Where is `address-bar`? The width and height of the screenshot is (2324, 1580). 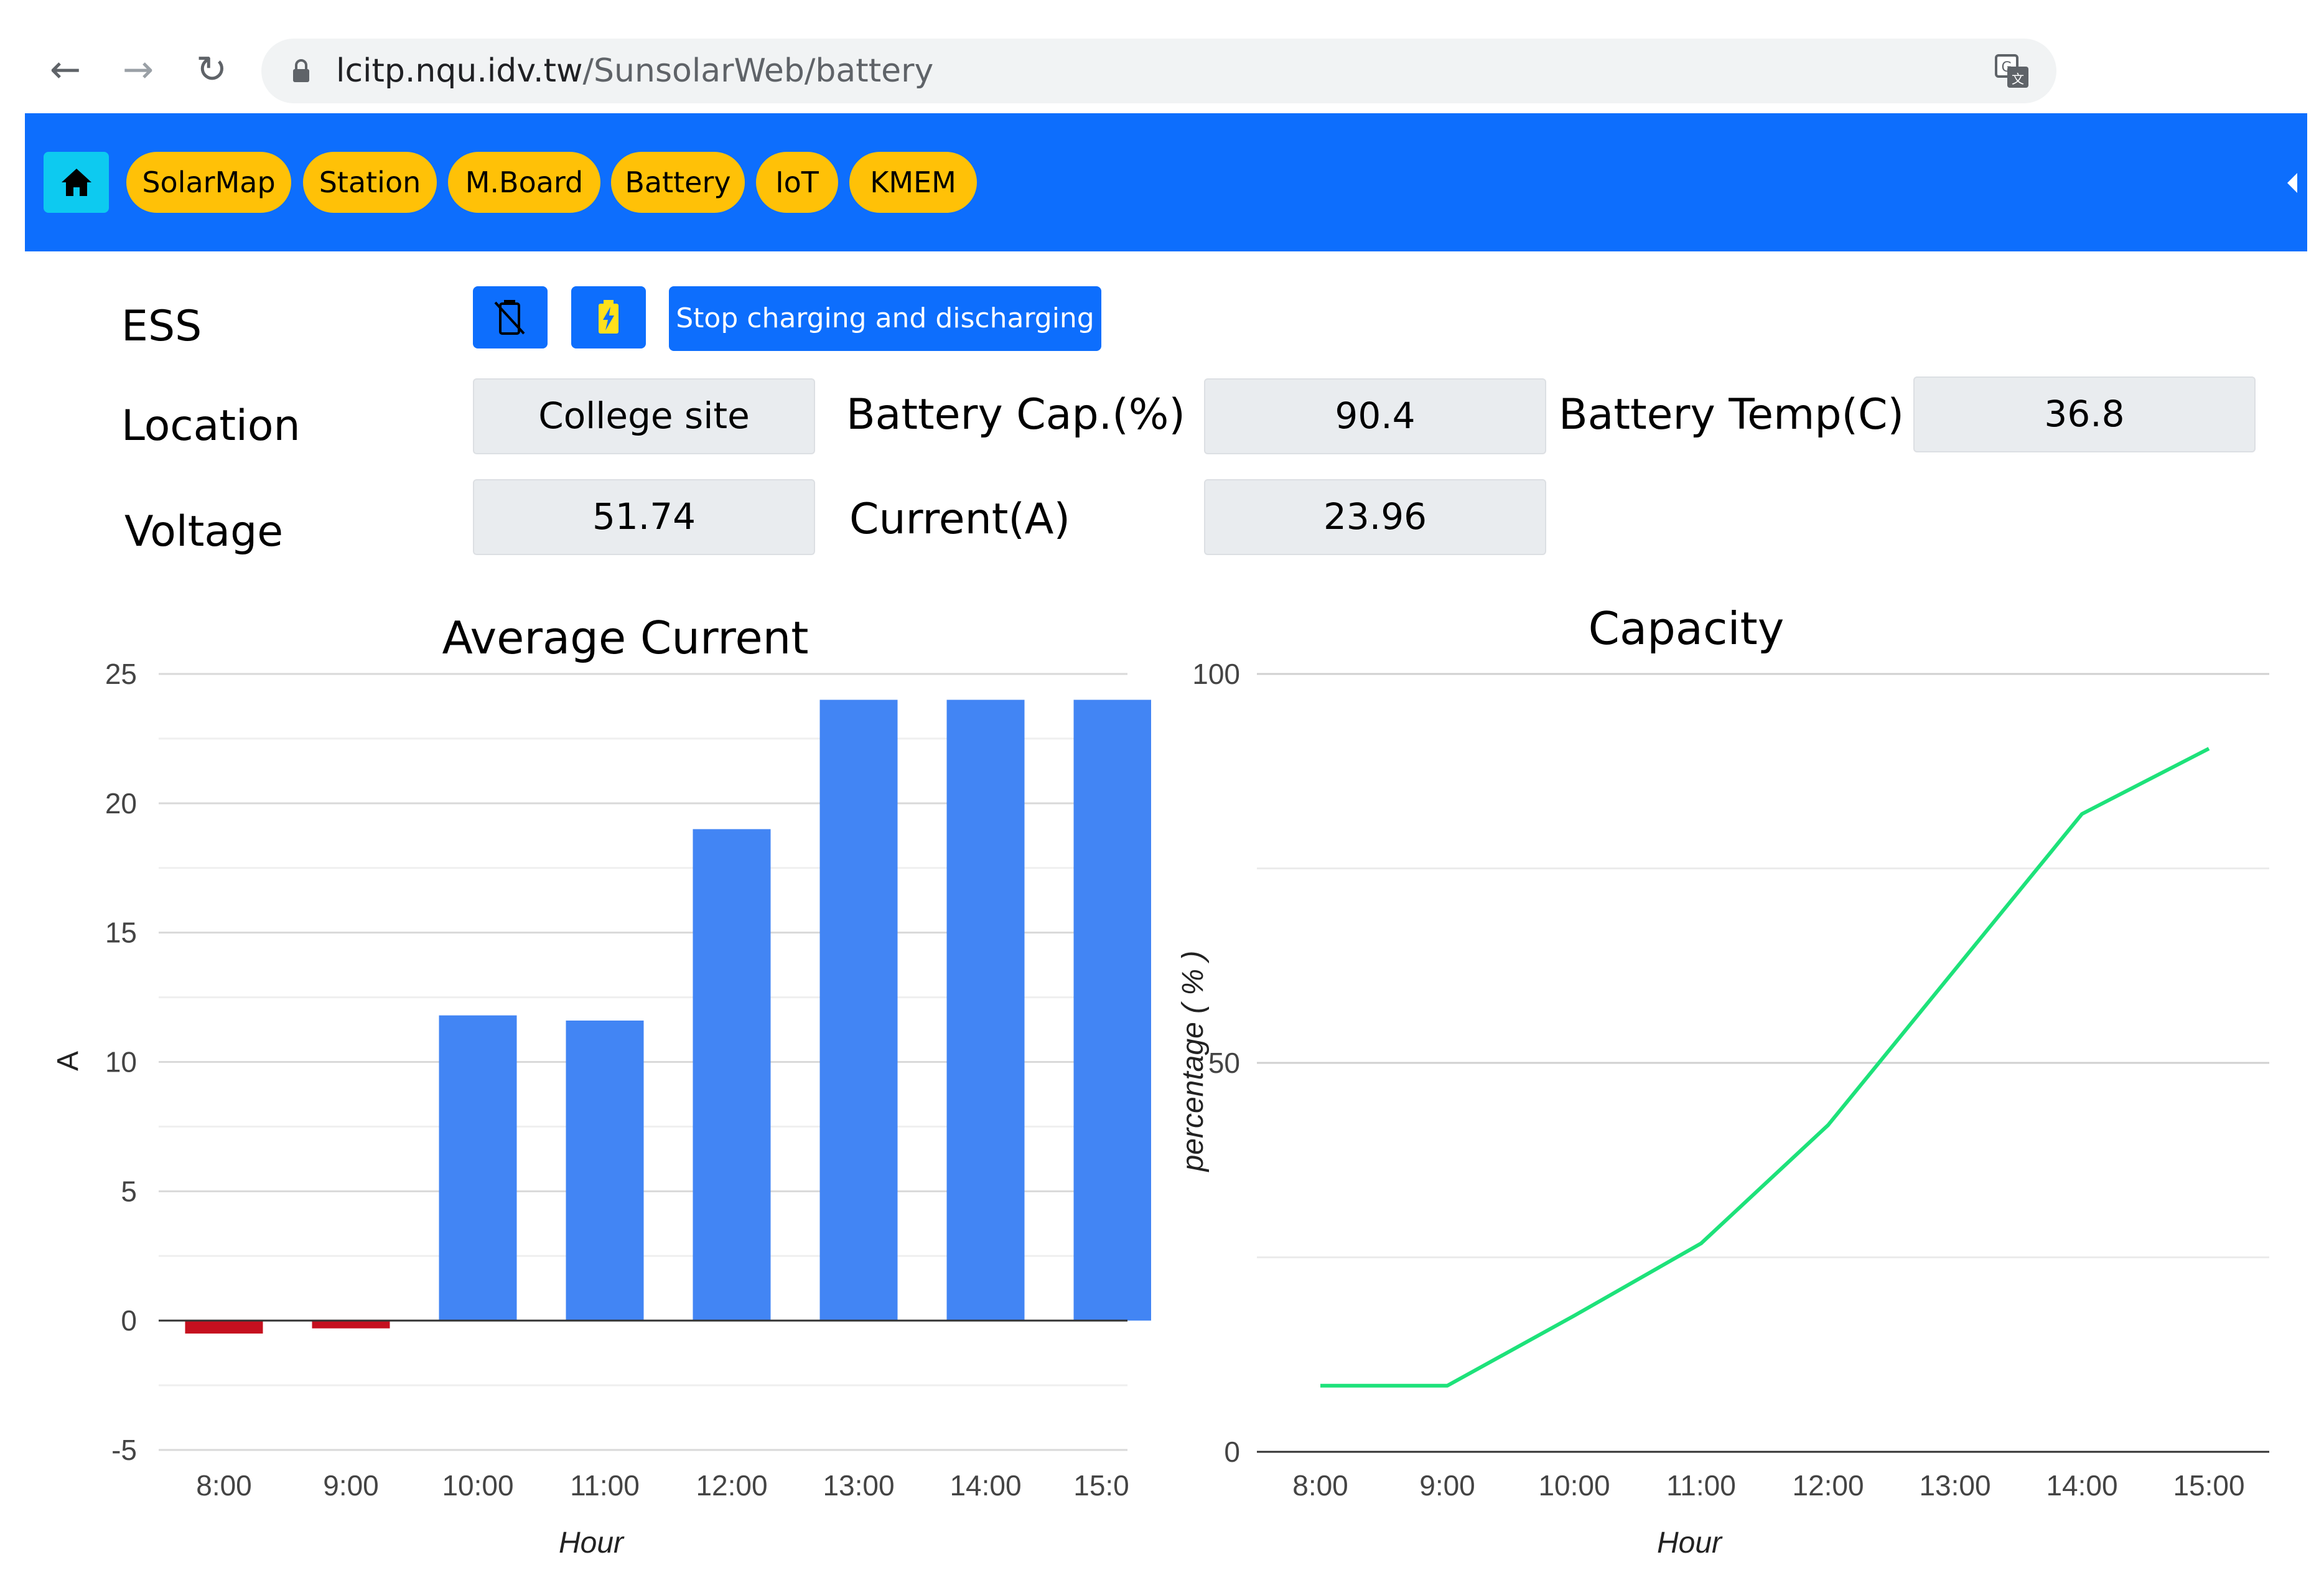 address-bar is located at coordinates (1158, 71).